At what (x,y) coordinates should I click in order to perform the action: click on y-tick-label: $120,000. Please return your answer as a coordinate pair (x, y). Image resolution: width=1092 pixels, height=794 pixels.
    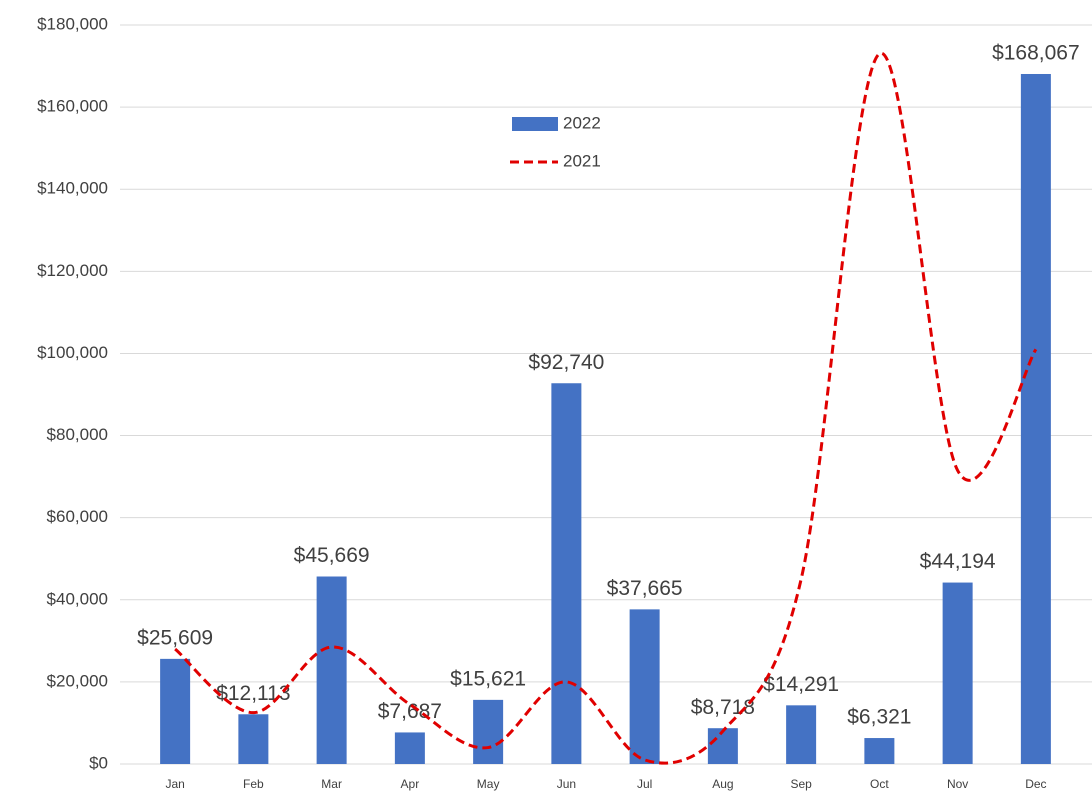
    Looking at the image, I should click on (72, 270).